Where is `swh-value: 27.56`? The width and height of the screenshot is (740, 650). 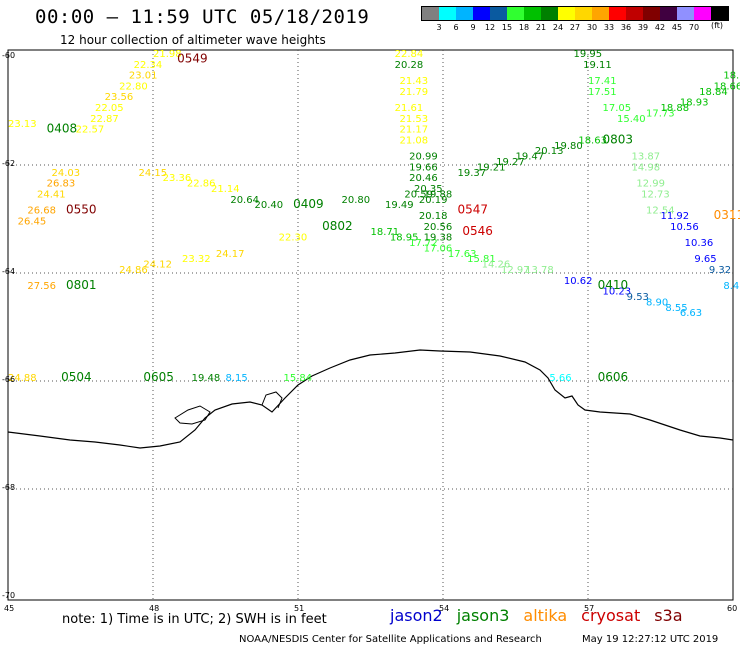
swh-value: 27.56 is located at coordinates (41, 286).